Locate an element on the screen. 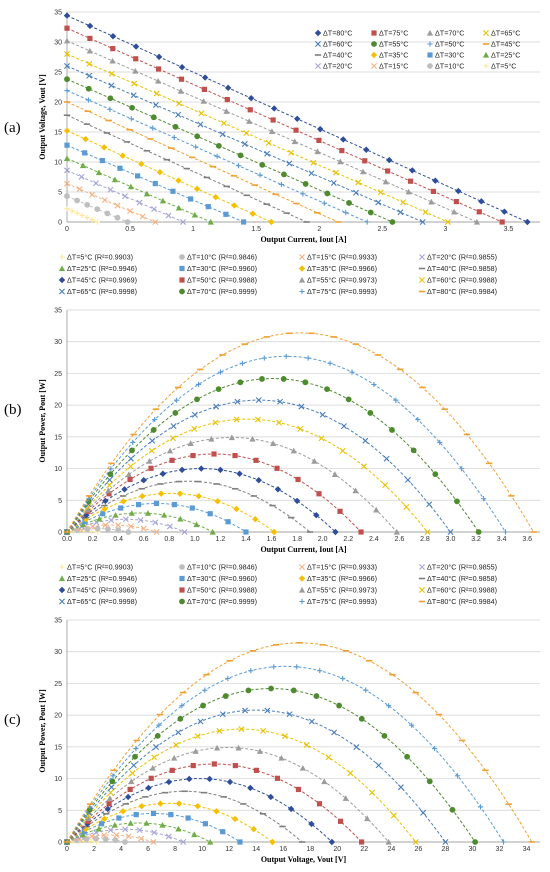 This screenshot has height=872, width=550. legend-label: ΔT=40°C (R²=0.9858) is located at coordinates (462, 268).